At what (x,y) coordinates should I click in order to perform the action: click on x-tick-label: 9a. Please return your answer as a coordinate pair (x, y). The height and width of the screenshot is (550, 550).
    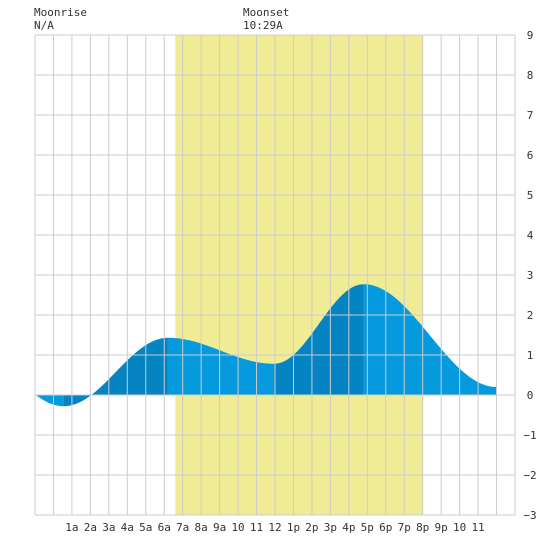
    Looking at the image, I should click on (219, 527).